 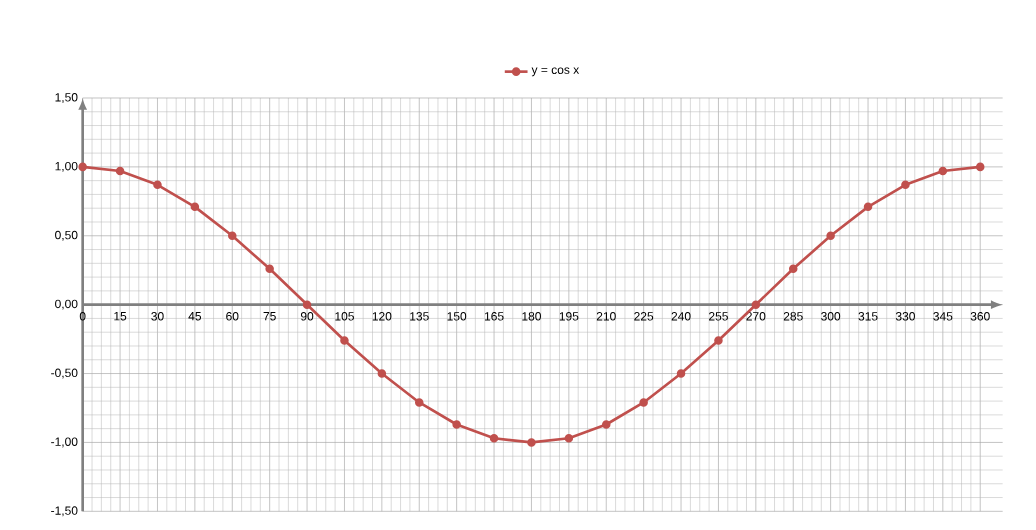 What do you see at coordinates (344, 316) in the screenshot?
I see `x-tick-label: 105` at bounding box center [344, 316].